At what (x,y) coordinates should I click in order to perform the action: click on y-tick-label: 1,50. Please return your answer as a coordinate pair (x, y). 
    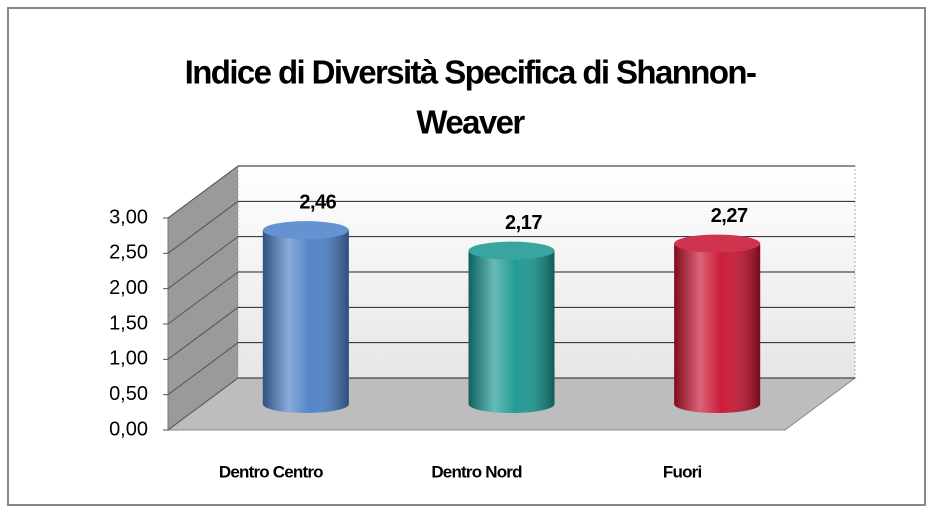
    Looking at the image, I should click on (128, 323).